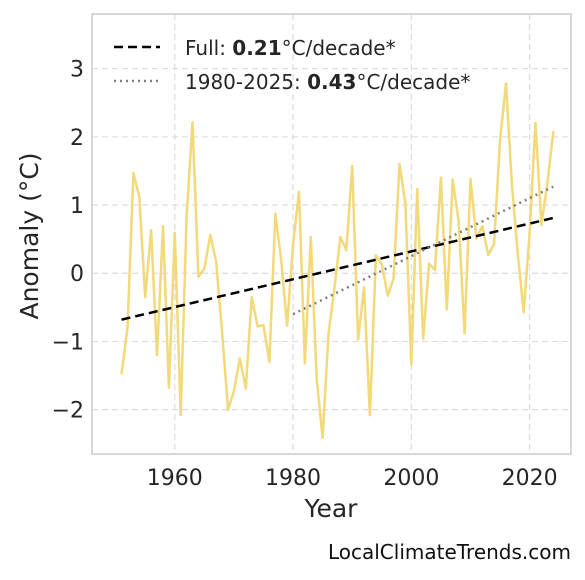  What do you see at coordinates (208, 48) in the screenshot?
I see `legend-full-label: Full:` at bounding box center [208, 48].